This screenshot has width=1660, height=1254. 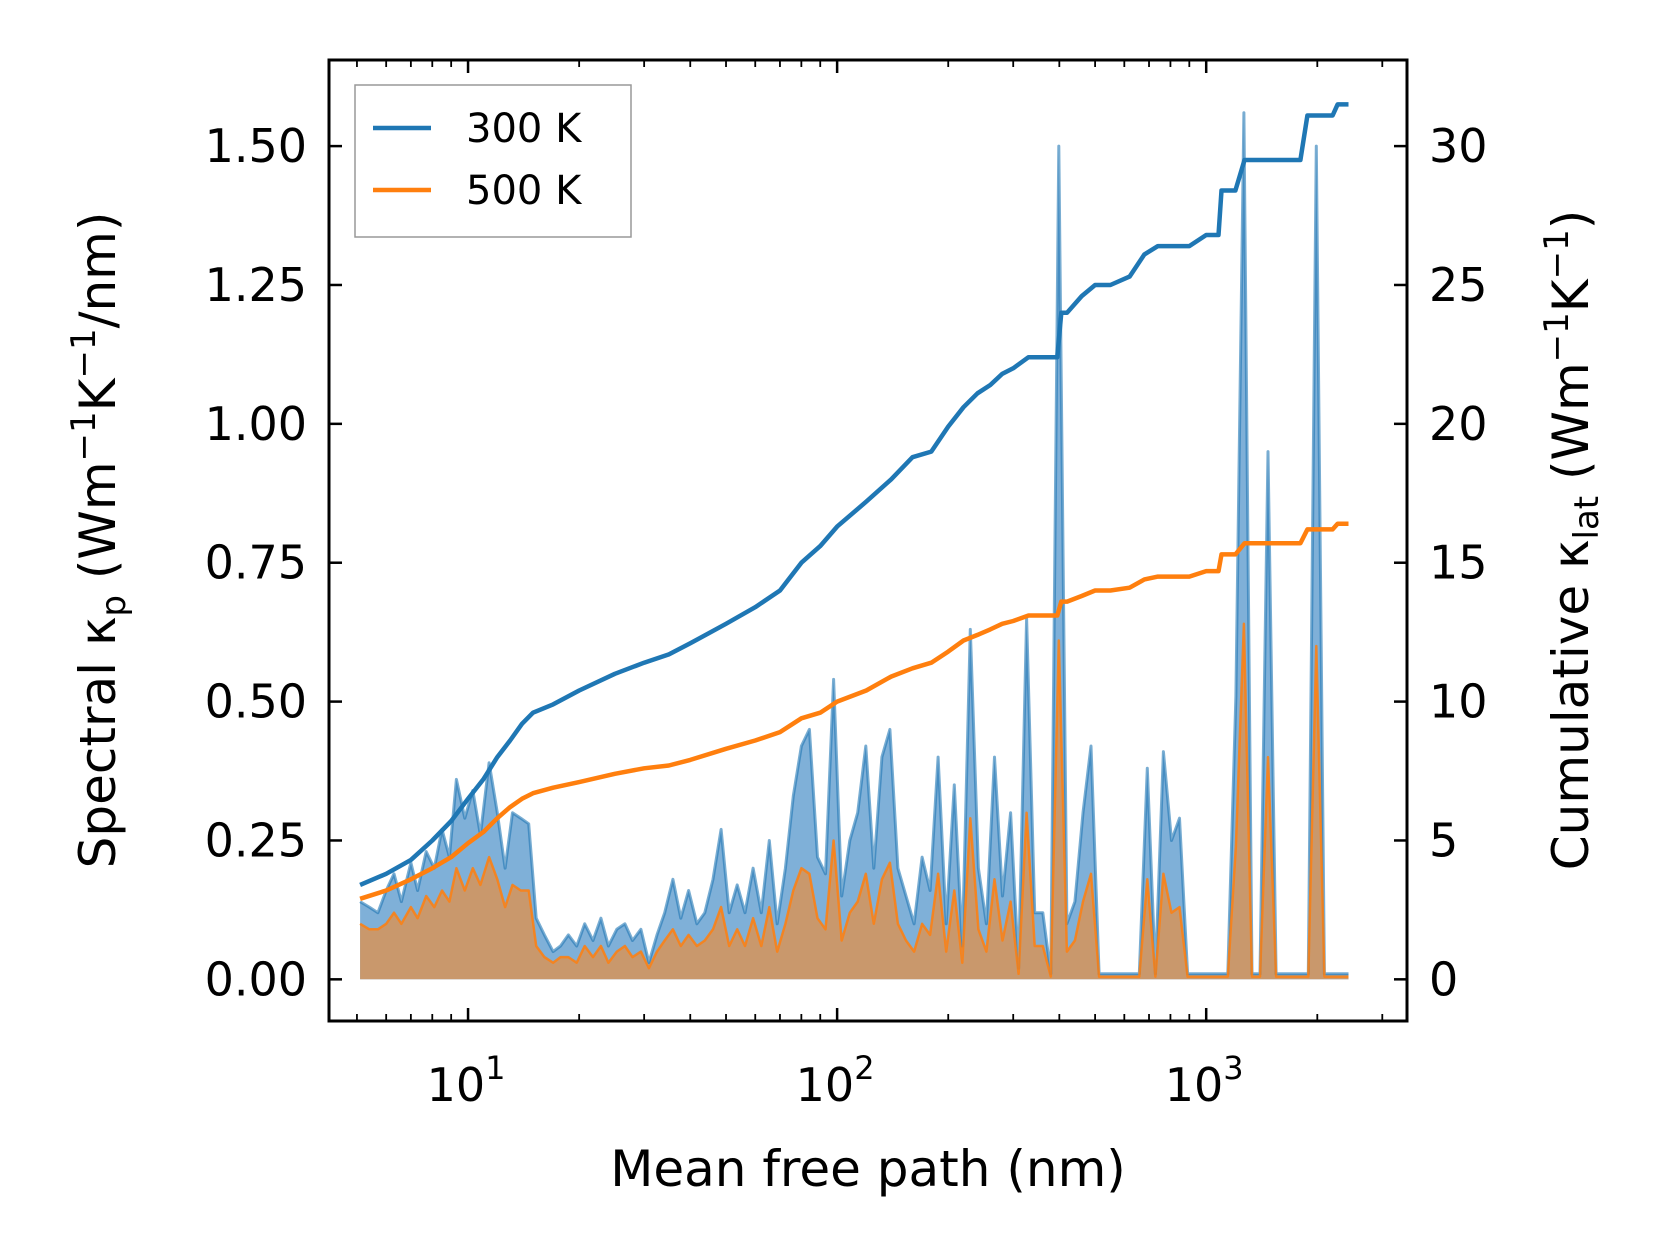 What do you see at coordinates (256, 563) in the screenshot?
I see `y-left-tick-label: 0.75` at bounding box center [256, 563].